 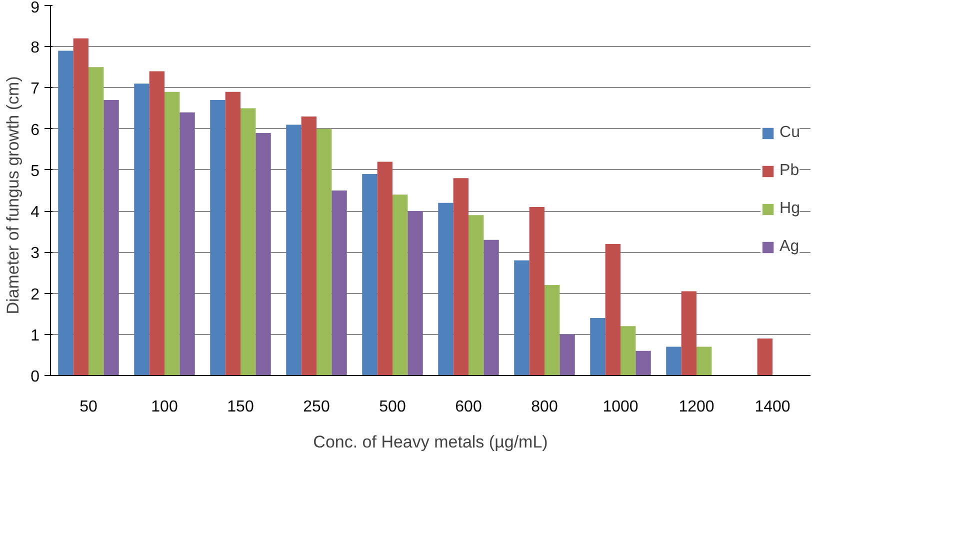 I want to click on y-tick-label: 5, so click(x=35, y=171).